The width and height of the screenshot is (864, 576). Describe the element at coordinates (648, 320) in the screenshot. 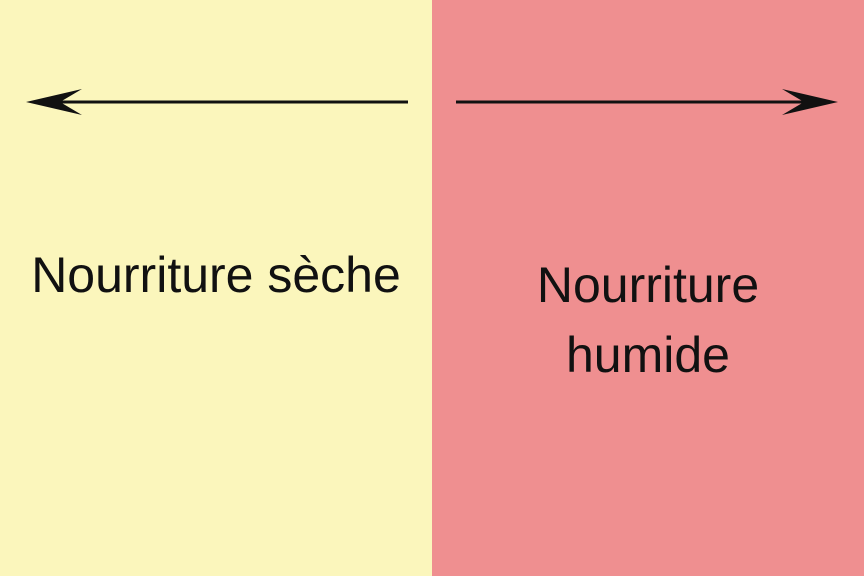

I see `wet-food-label: Nourriture humide` at that location.